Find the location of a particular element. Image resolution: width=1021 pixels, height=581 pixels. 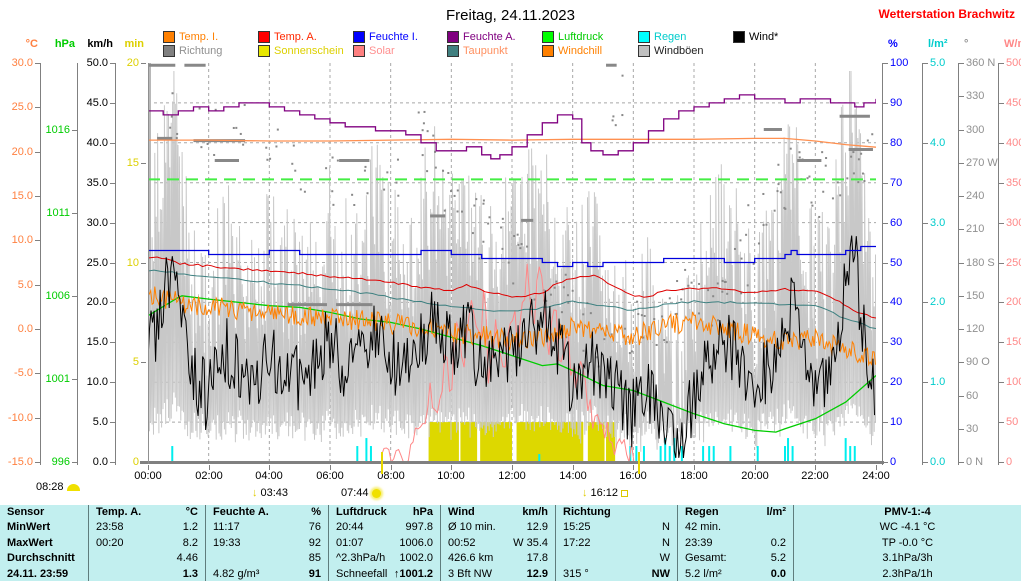

table-cell-text: 3.1hPa/3h is located at coordinates (907, 558).